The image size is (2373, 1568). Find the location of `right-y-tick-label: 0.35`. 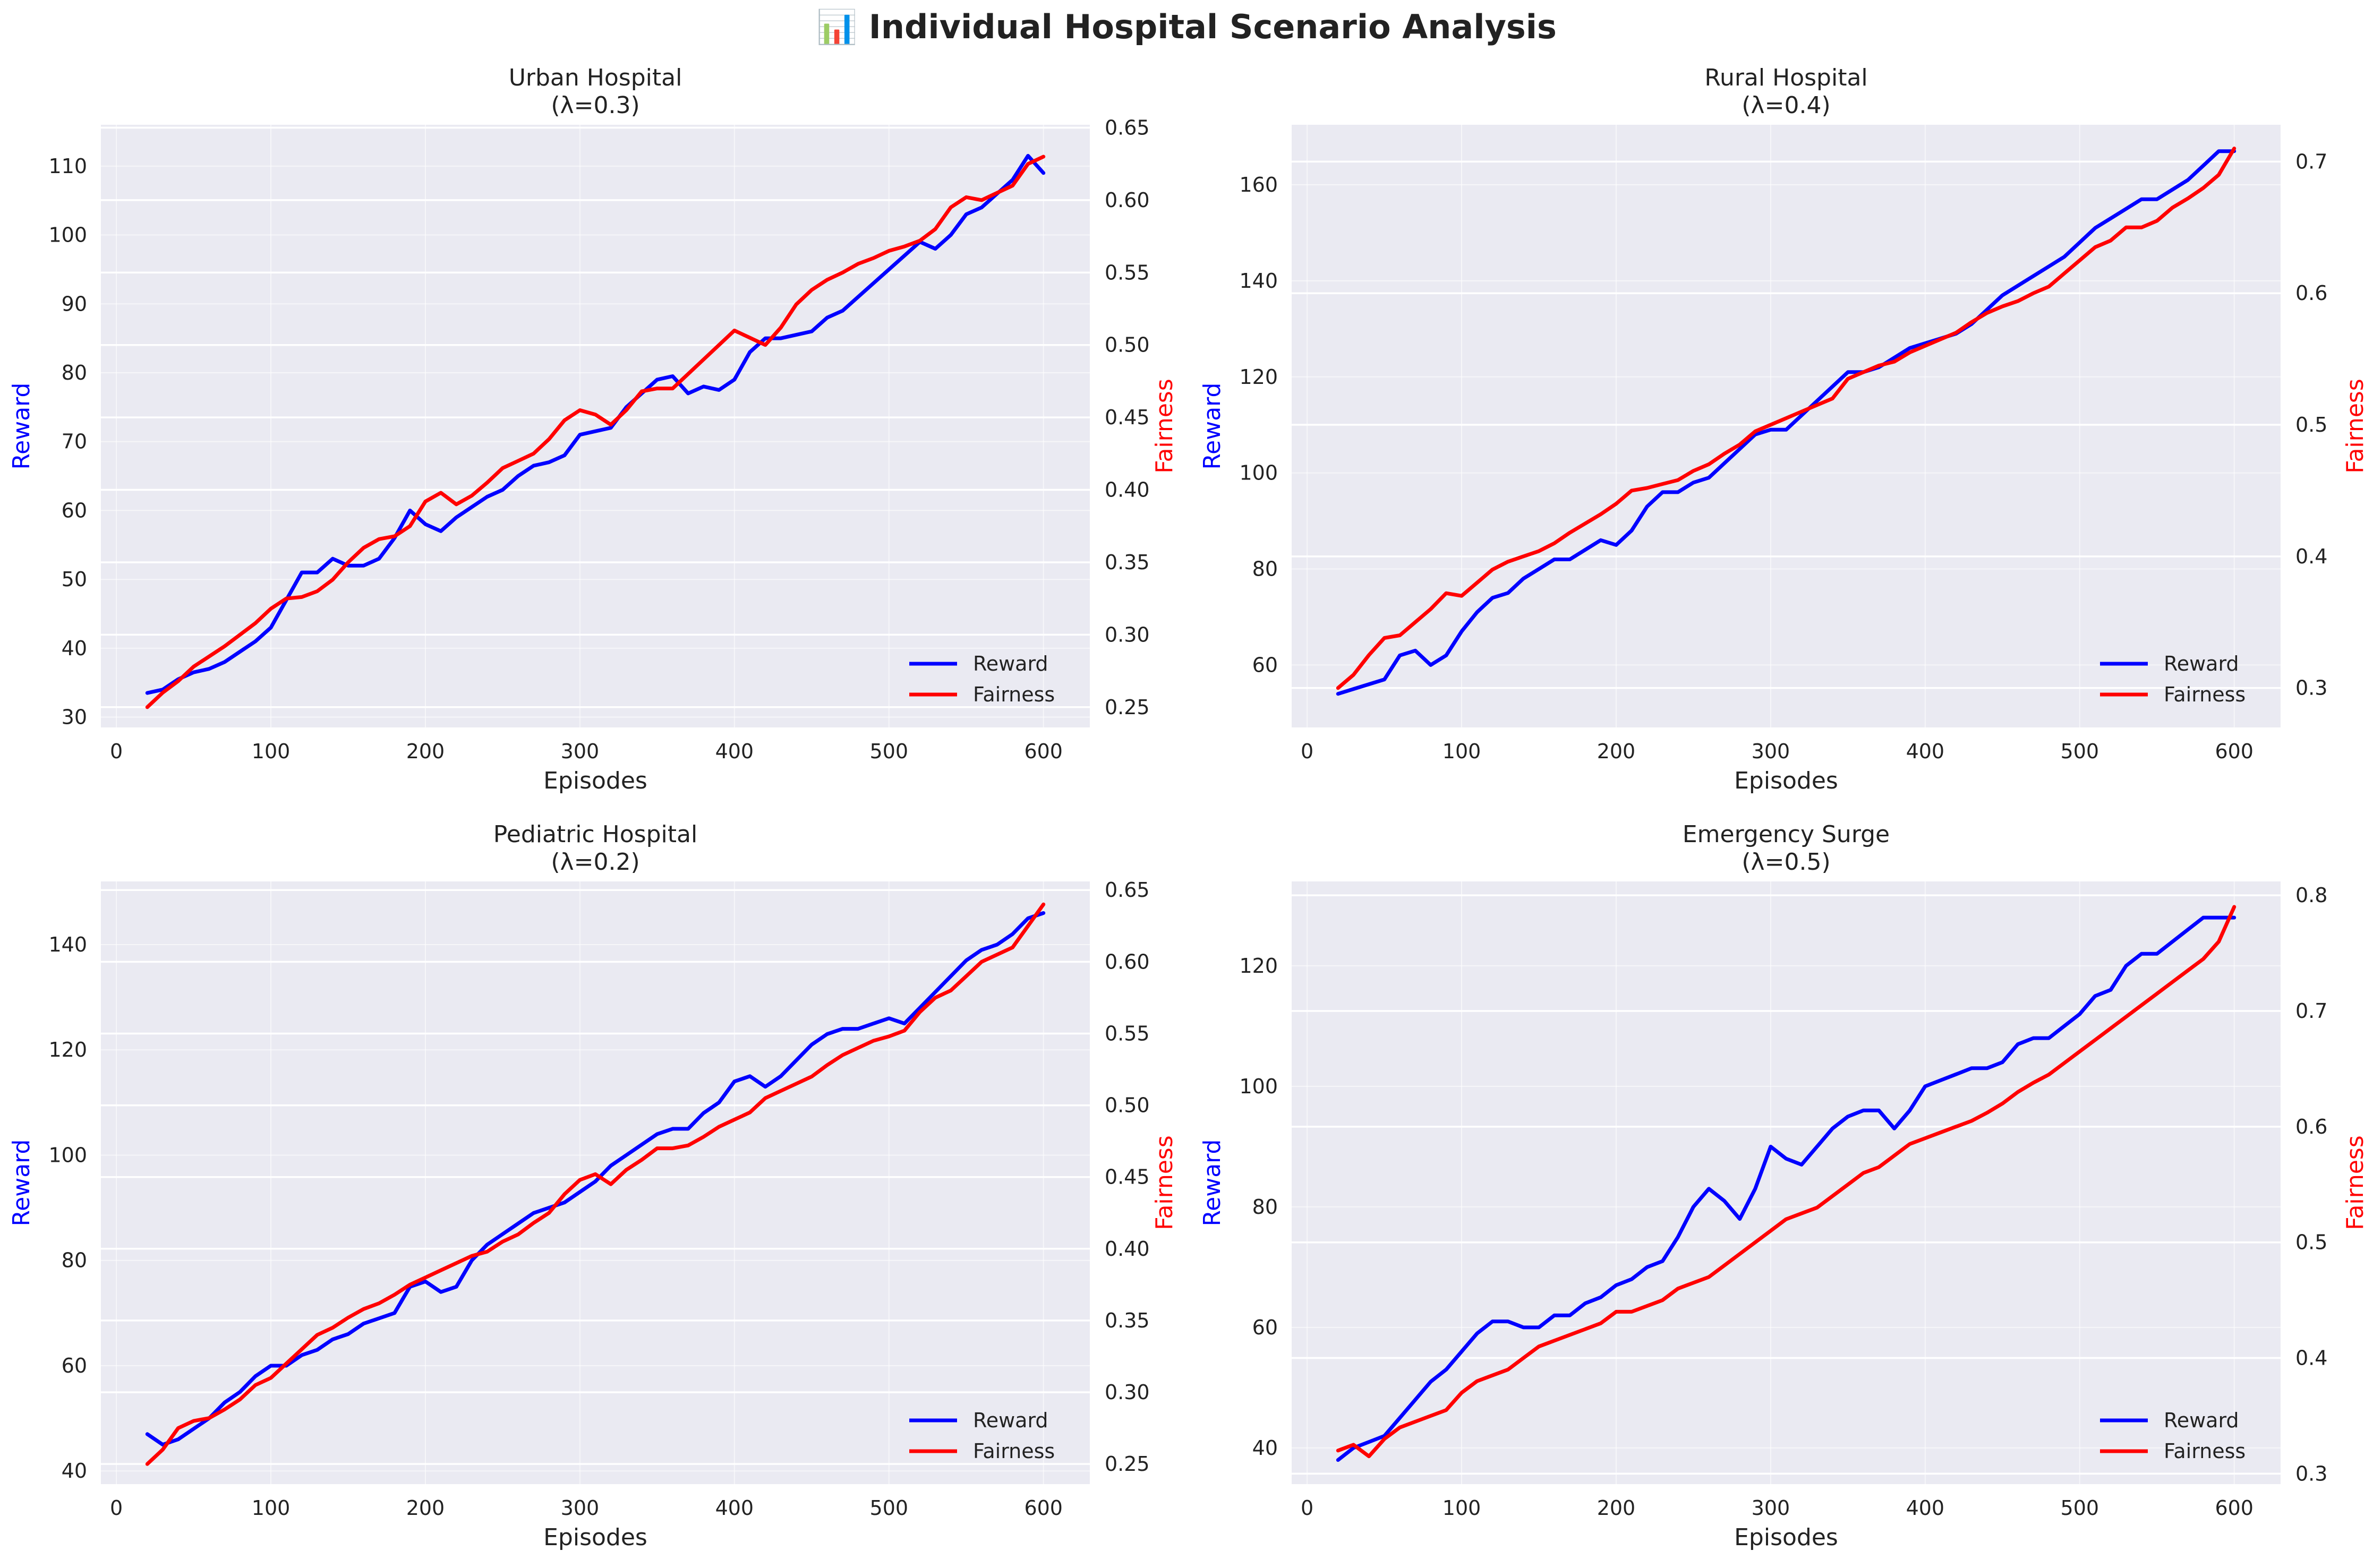

right-y-tick-label: 0.35 is located at coordinates (1127, 562).